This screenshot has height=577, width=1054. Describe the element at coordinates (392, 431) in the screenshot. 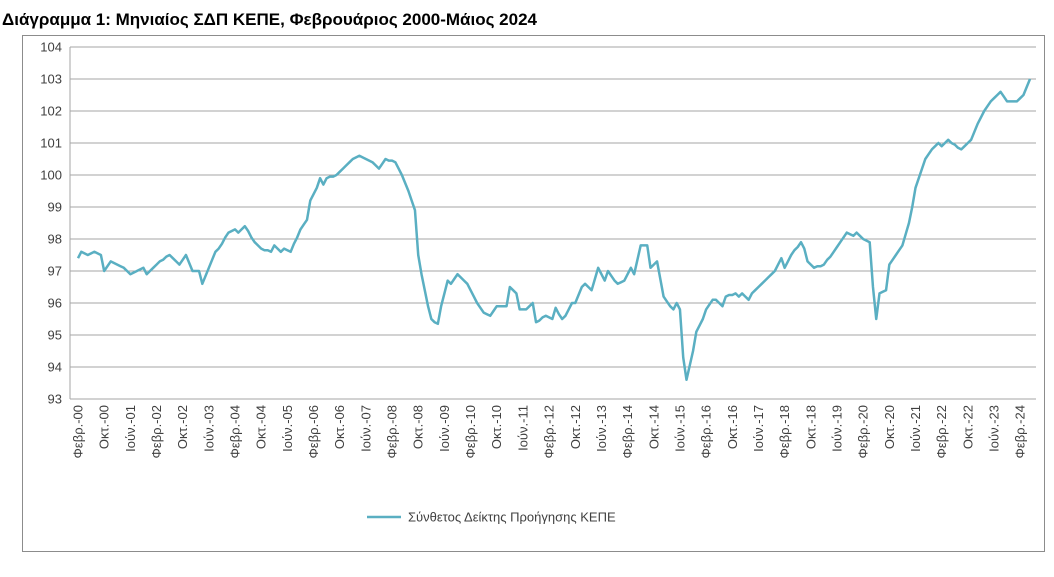

I see `x-tick-label: Φεβρ.-08` at that location.